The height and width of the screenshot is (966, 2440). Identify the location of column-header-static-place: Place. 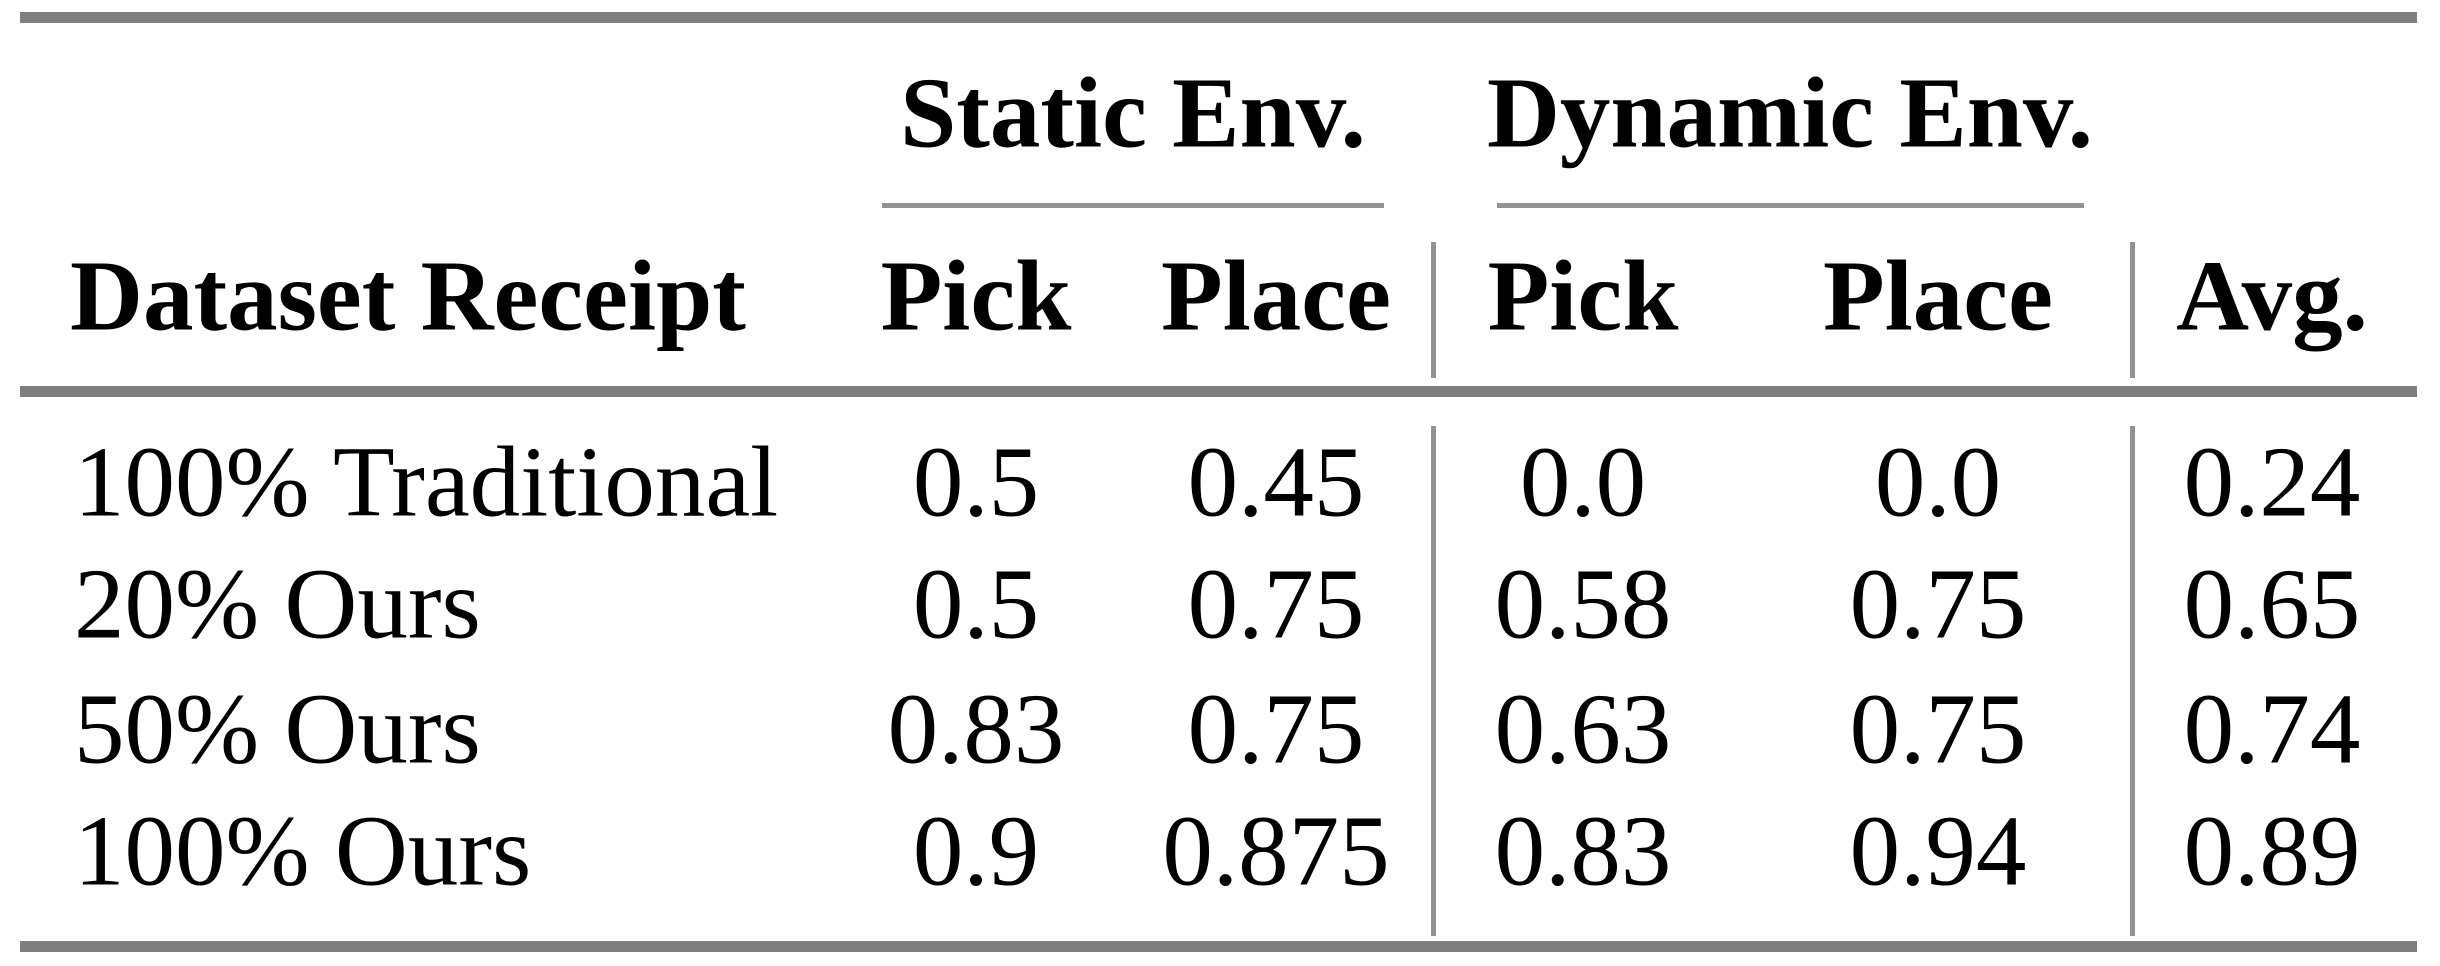
(1276, 295).